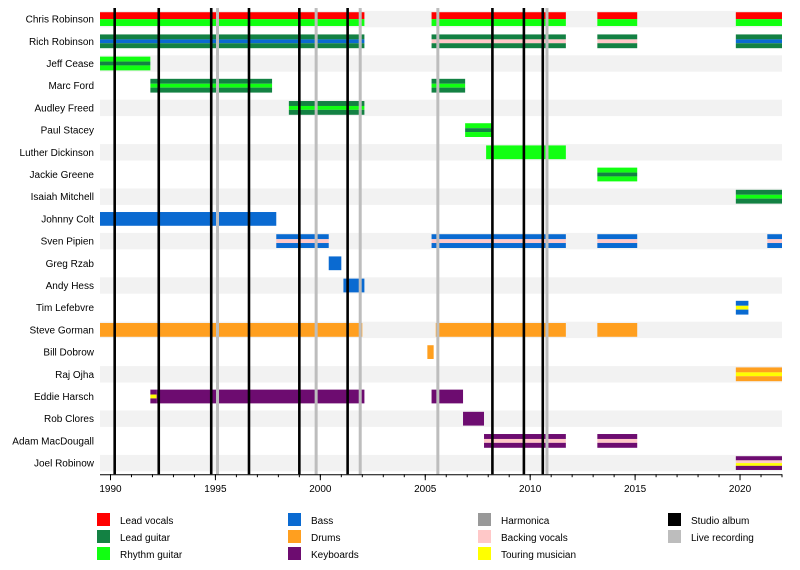 The height and width of the screenshot is (570, 800). What do you see at coordinates (67, 131) in the screenshot?
I see `member-label-paul-stacey: Paul Stacey` at bounding box center [67, 131].